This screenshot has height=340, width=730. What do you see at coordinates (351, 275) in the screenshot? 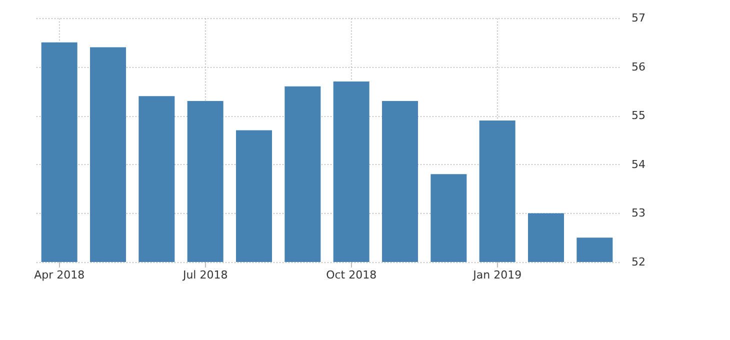
I see `x-tick-label: Oct 2018` at bounding box center [351, 275].